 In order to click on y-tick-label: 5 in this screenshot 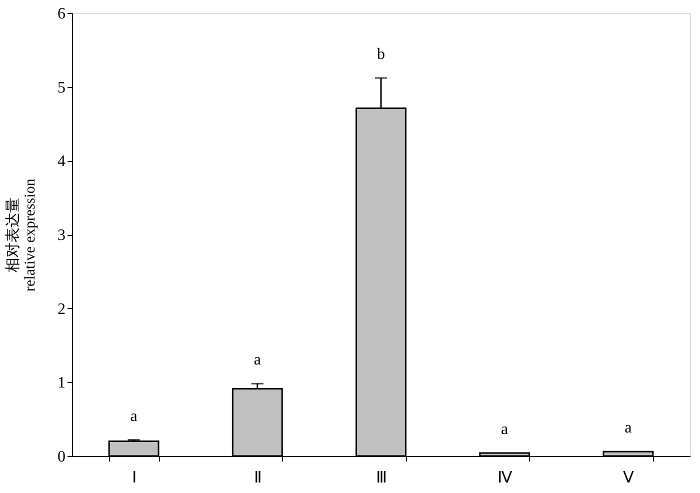, I will do `click(62, 87)`.